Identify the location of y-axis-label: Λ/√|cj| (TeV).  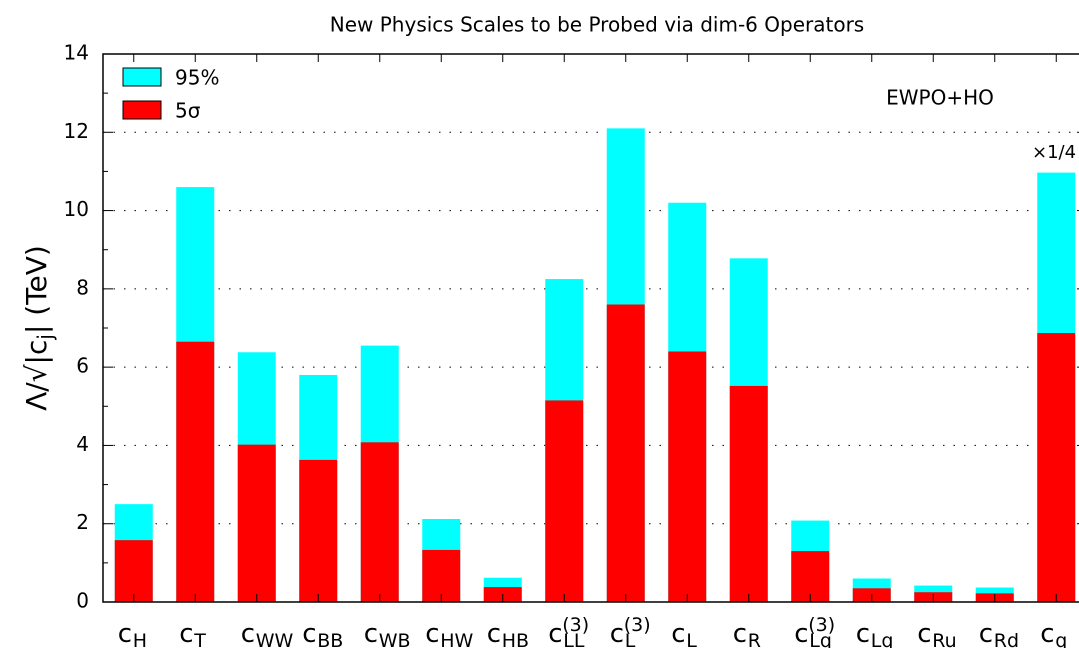
(38, 328).